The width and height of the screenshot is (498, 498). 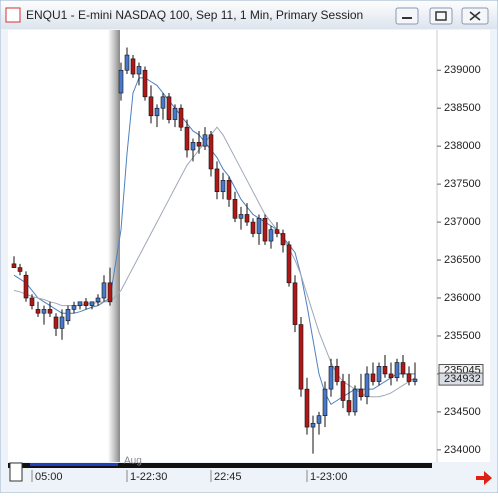 I want to click on maximize-button, so click(x=441, y=16).